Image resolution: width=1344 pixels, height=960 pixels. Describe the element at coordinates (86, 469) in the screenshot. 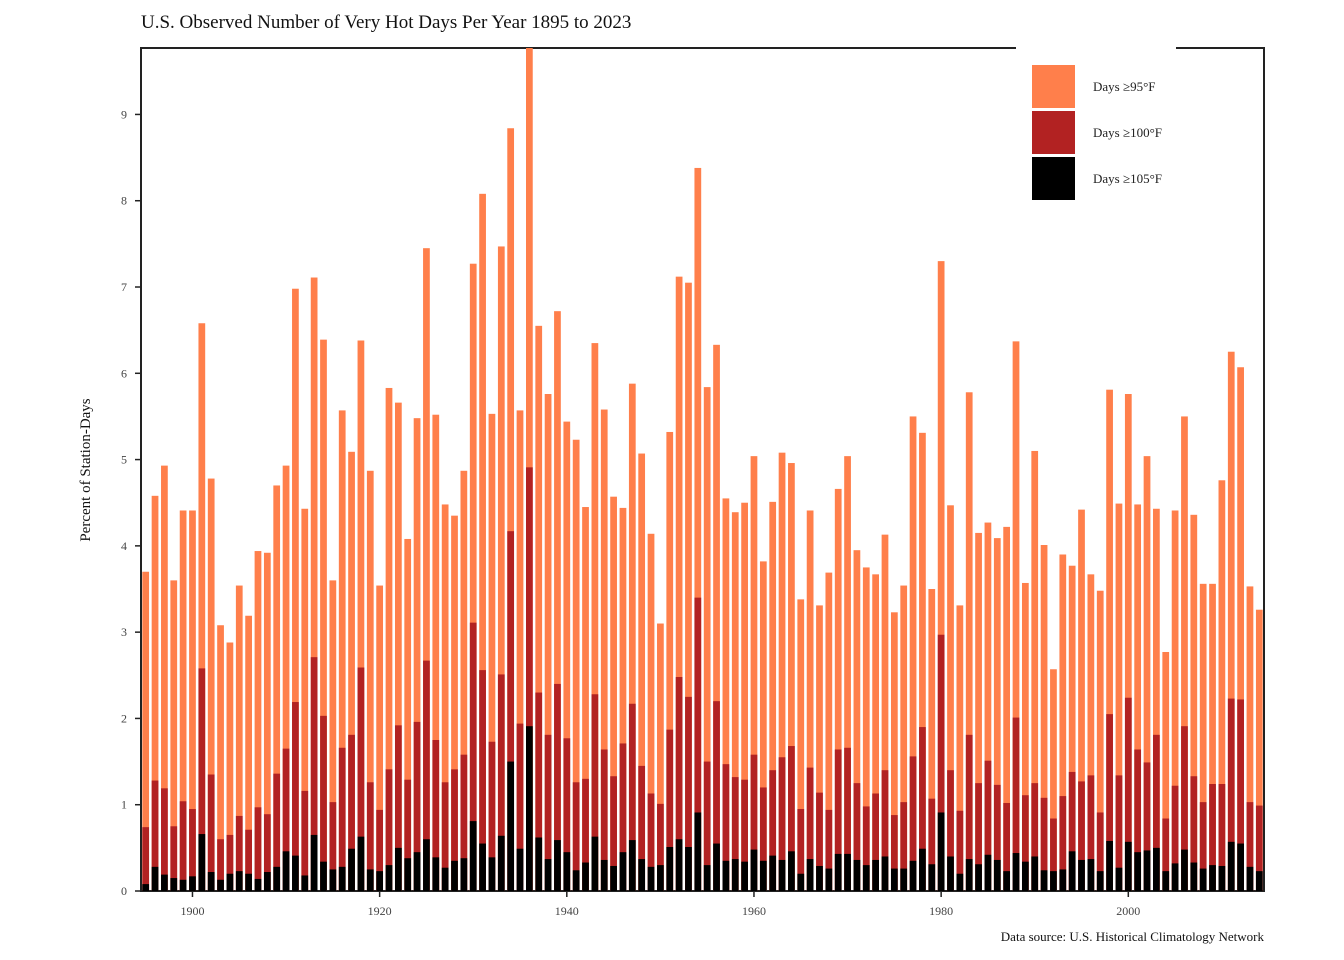

I see `y-axis-label: Percent of Station-Days` at that location.